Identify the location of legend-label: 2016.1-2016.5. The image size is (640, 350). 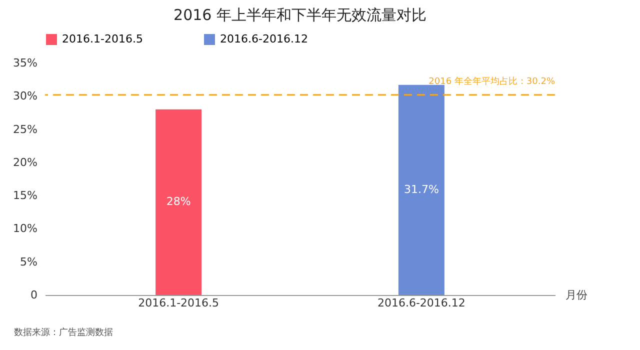
(102, 39).